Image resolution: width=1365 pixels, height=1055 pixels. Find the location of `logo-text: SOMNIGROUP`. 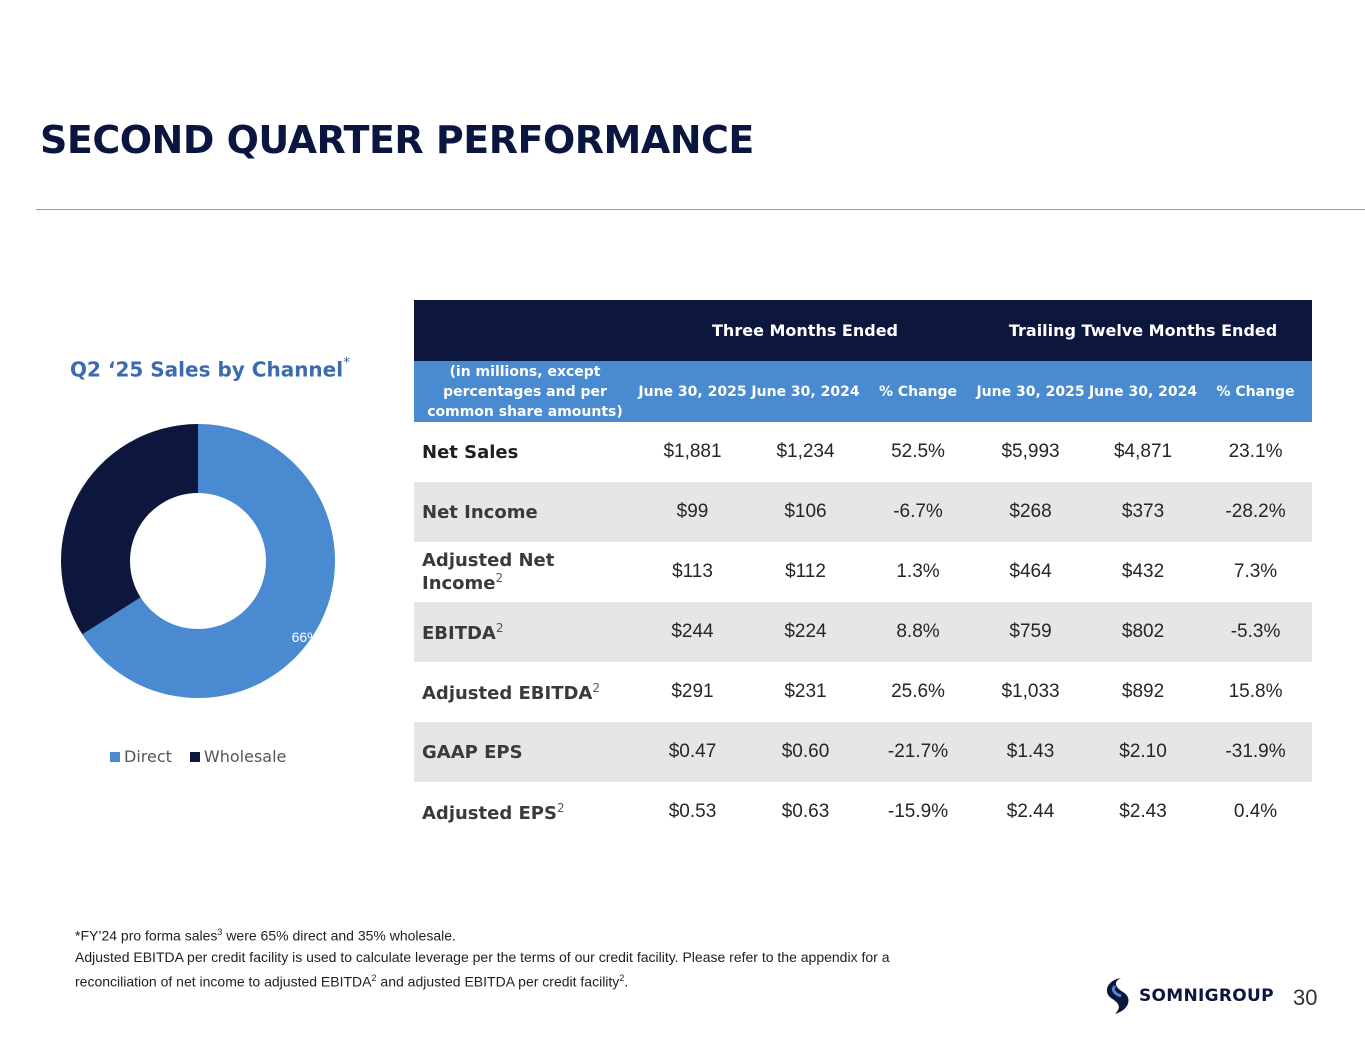

logo-text: SOMNIGROUP is located at coordinates (1206, 996).